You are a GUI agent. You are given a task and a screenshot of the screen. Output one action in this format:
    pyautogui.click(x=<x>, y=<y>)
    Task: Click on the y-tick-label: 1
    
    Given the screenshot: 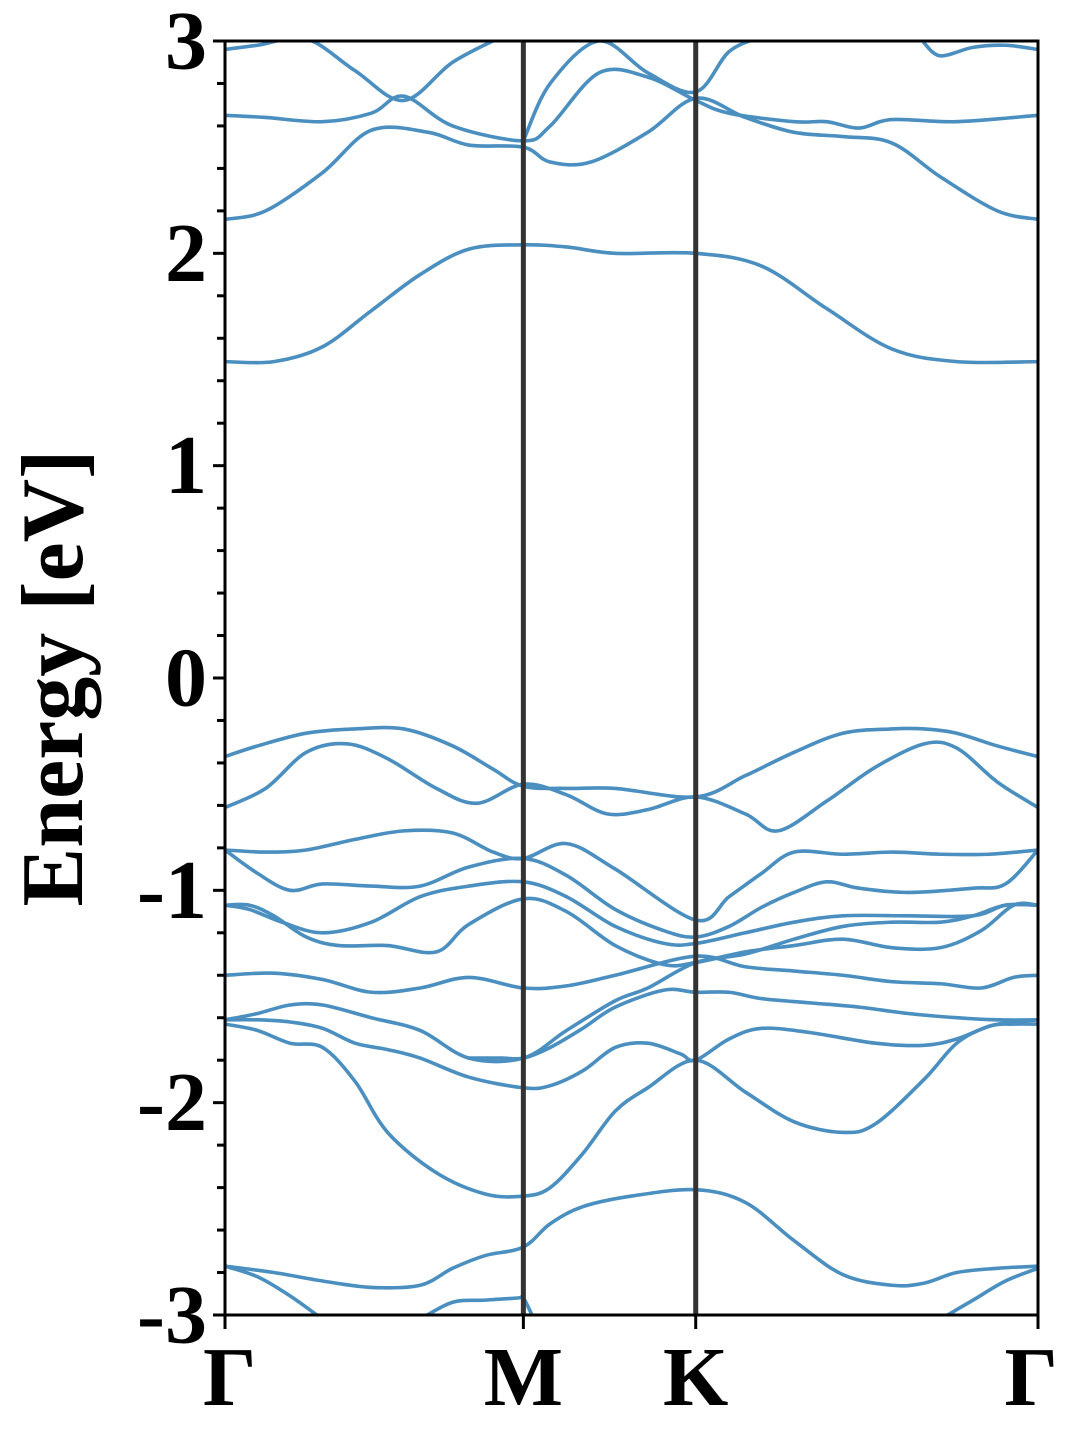 What is the action you would take?
    pyautogui.click(x=186, y=465)
    